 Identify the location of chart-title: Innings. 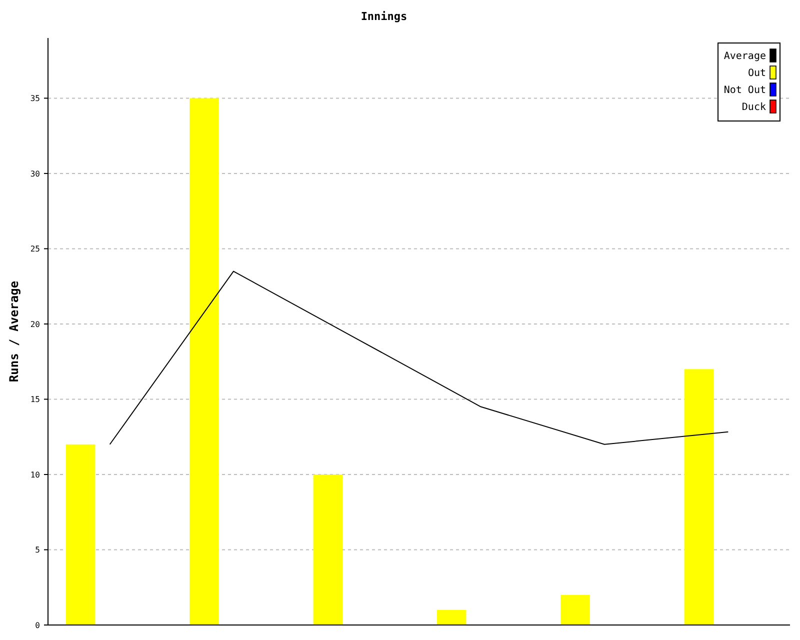
(384, 16).